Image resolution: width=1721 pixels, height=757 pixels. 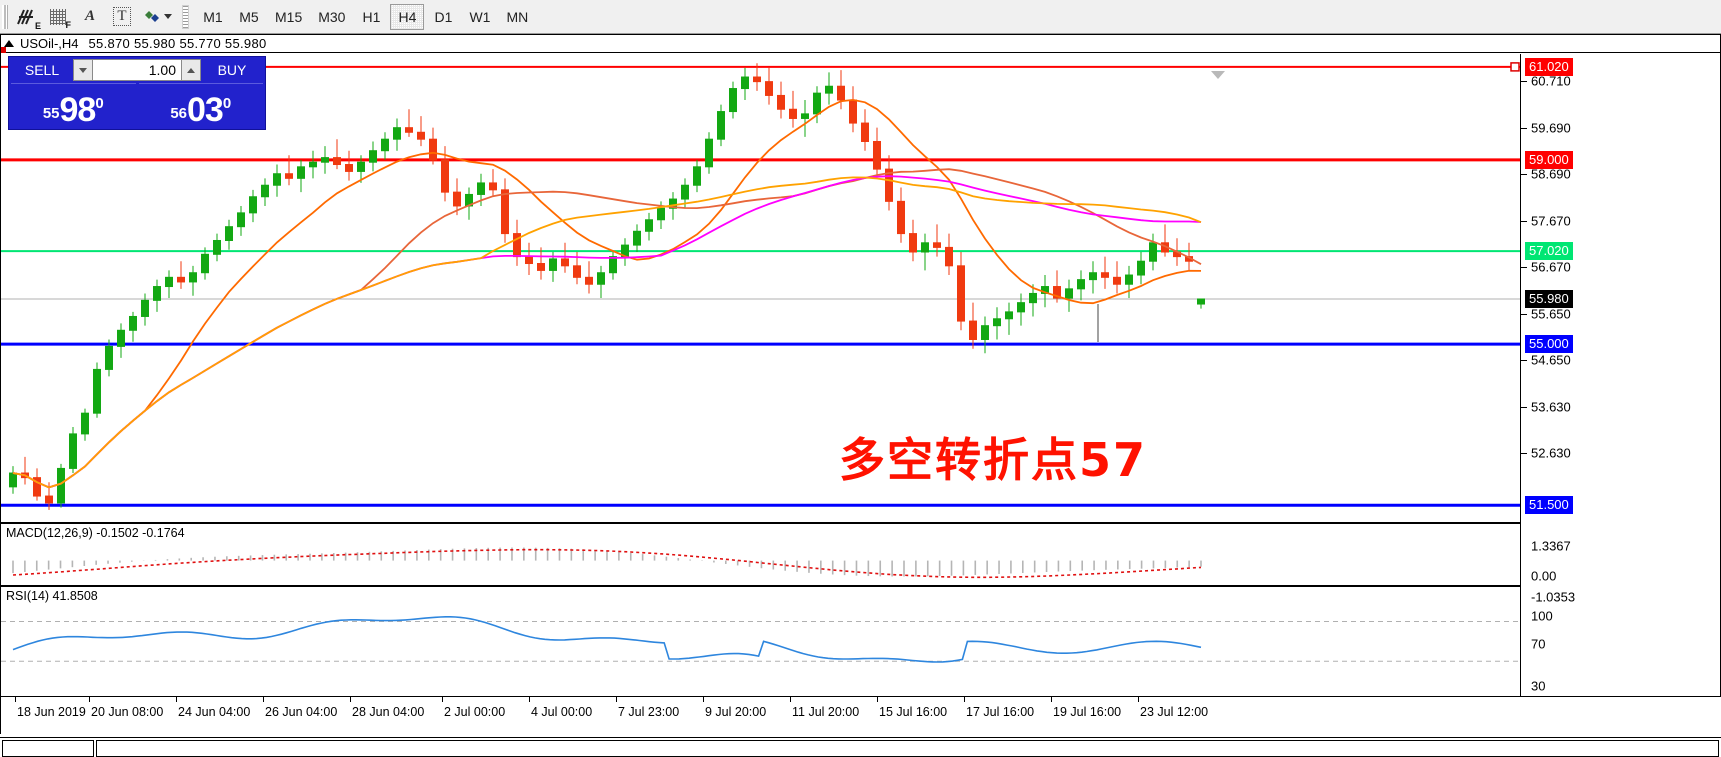 What do you see at coordinates (907, 748) in the screenshot?
I see `terminal-content-placeholder` at bounding box center [907, 748].